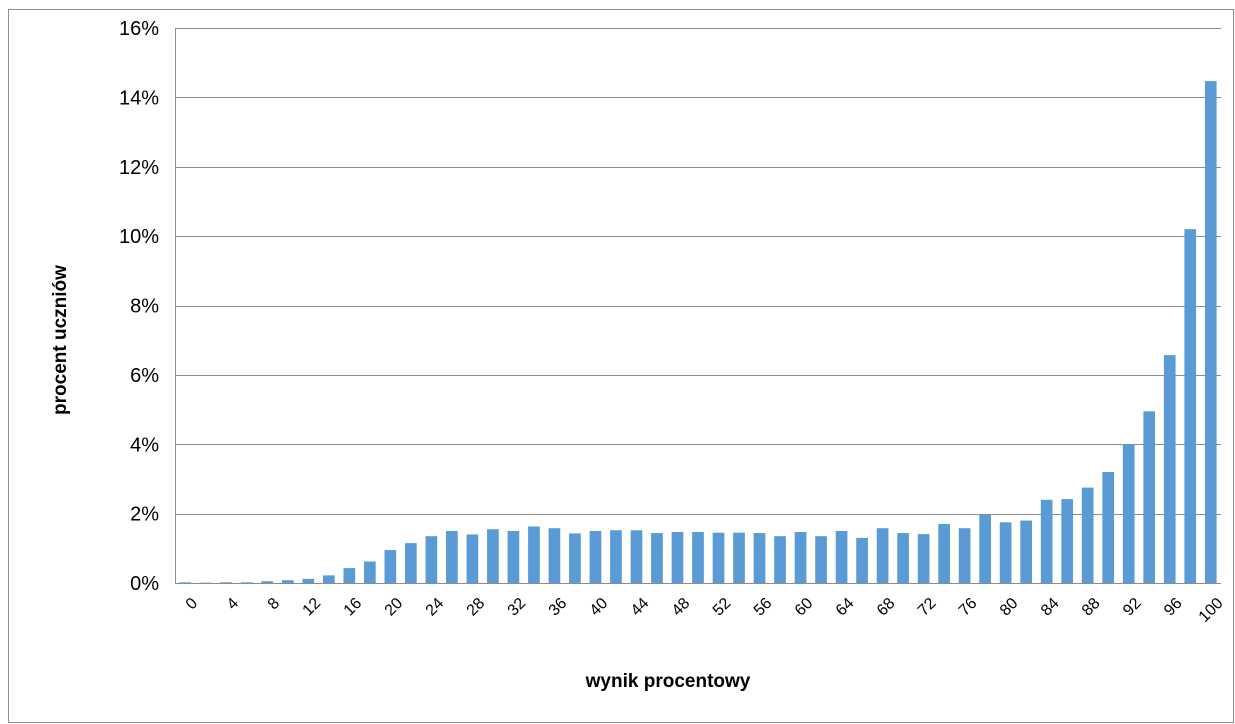  Describe the element at coordinates (722, 607) in the screenshot. I see `x-tick-label: 52` at that location.